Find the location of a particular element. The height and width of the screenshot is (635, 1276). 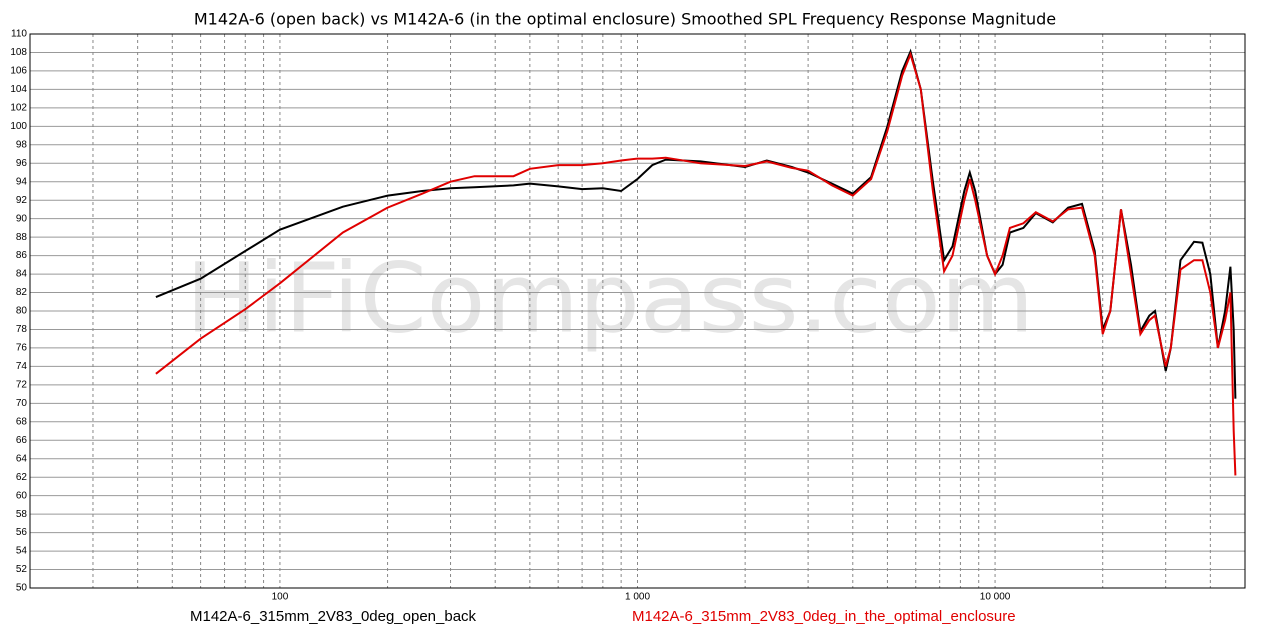

y-tick-label: 100 is located at coordinates (18, 126).